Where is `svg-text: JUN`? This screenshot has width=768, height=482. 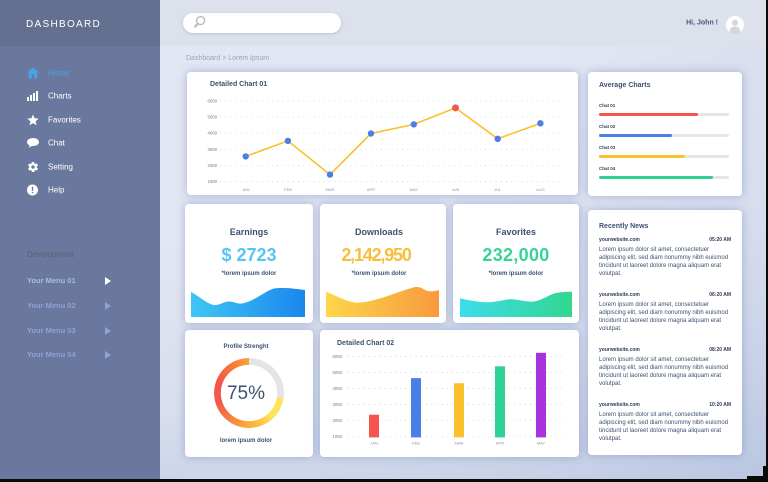 svg-text: JUN is located at coordinates (456, 189).